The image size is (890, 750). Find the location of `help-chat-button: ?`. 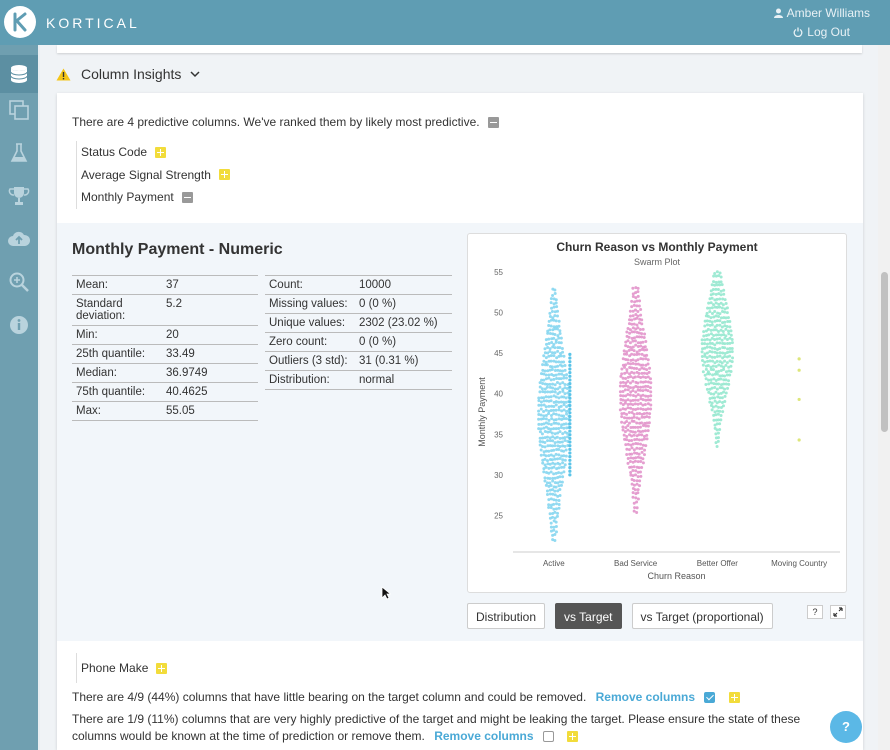

help-chat-button: ? is located at coordinates (846, 727).